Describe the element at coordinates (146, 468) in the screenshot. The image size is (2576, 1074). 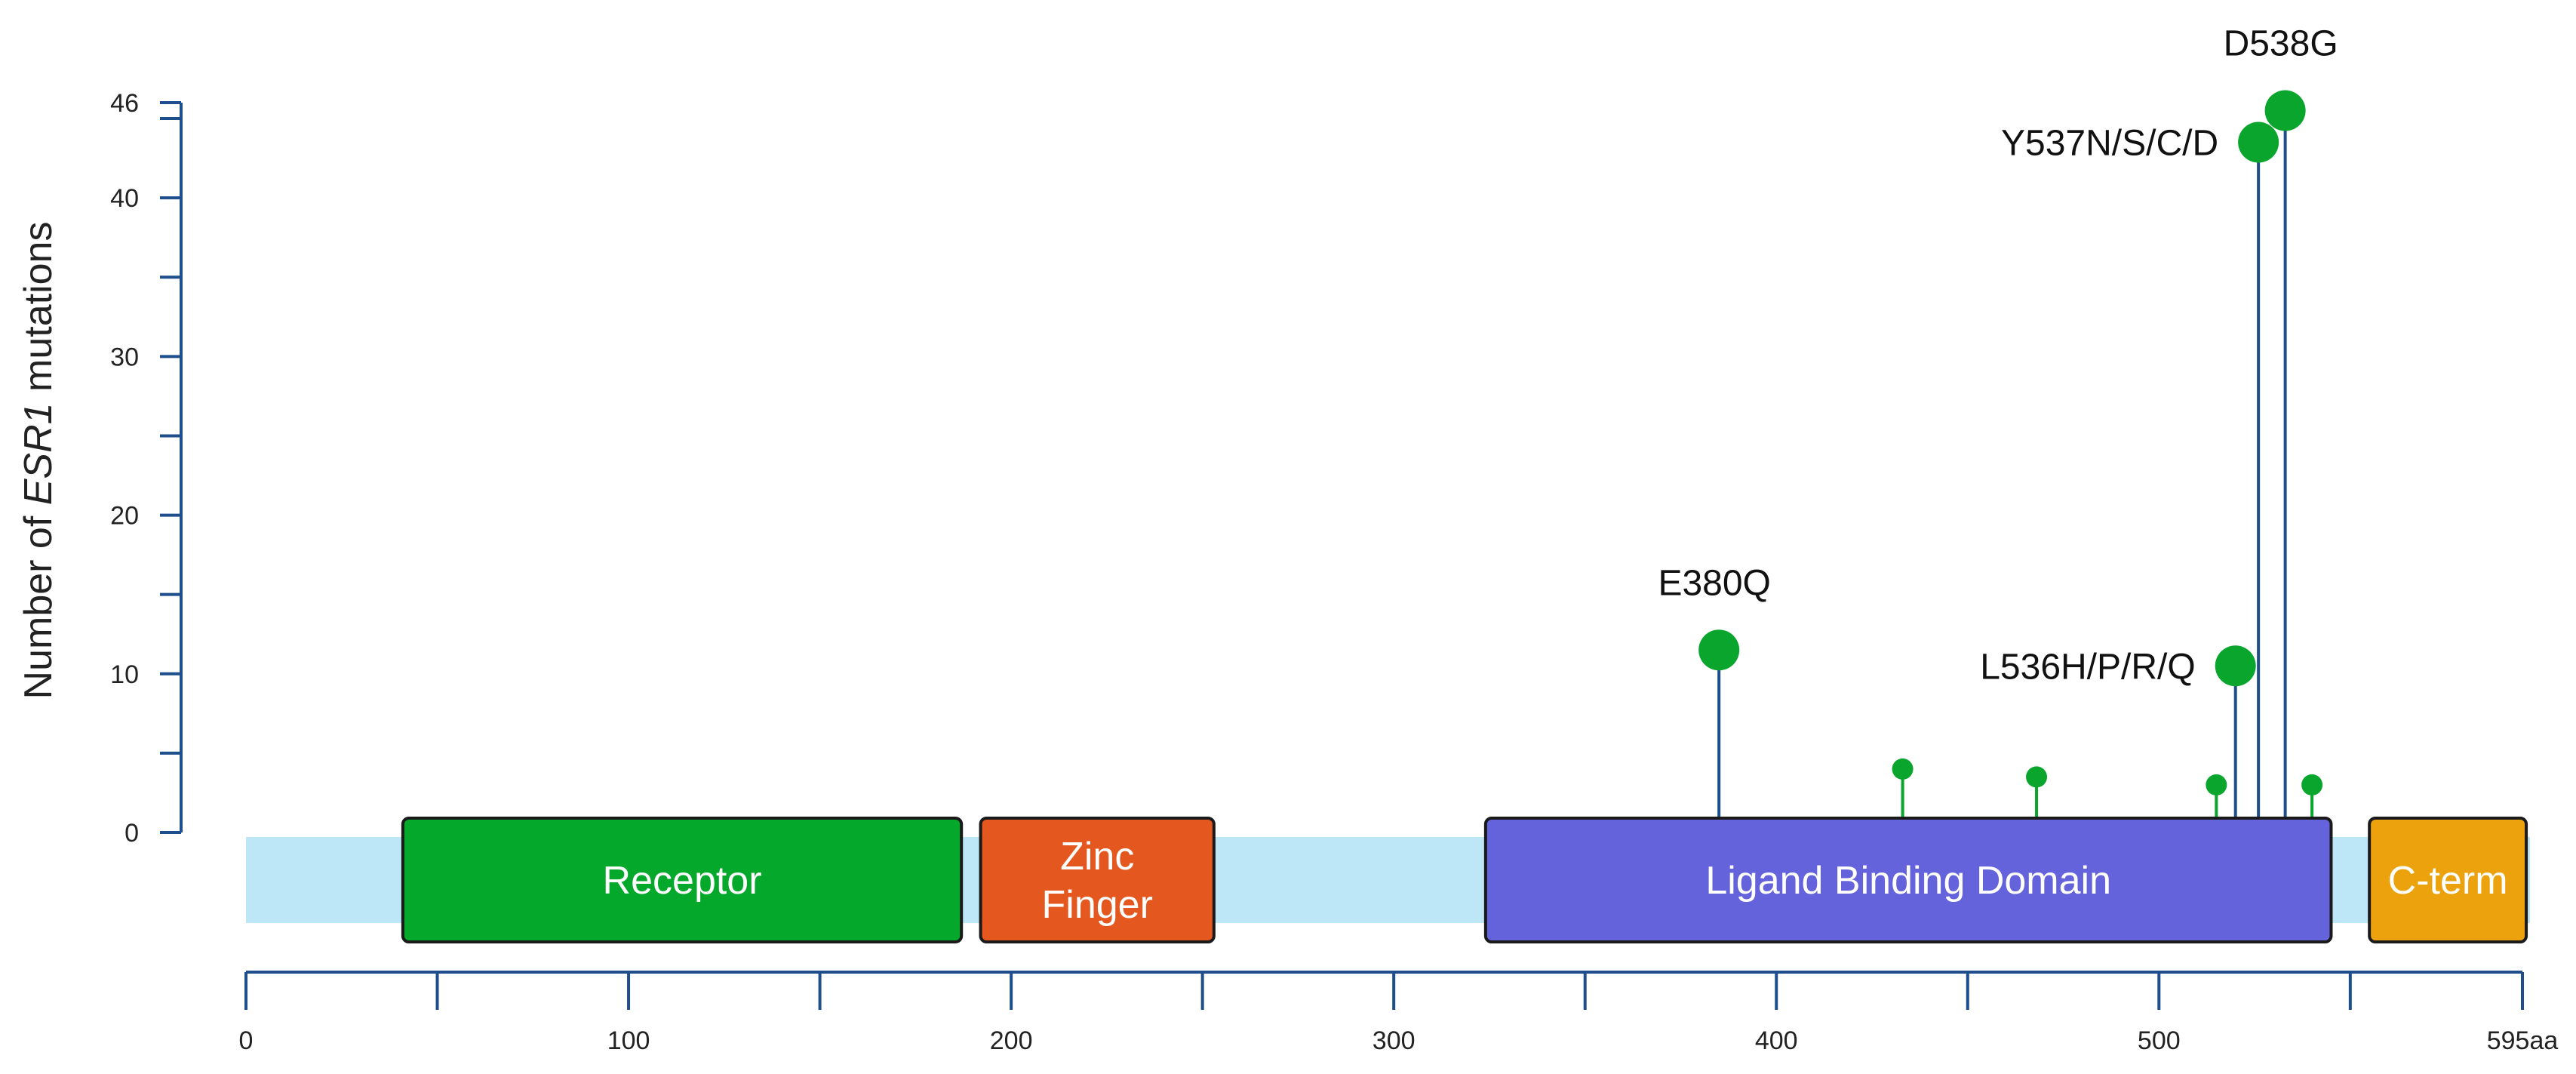
I see `y-axis: 0 10 20 30 40 46` at that location.